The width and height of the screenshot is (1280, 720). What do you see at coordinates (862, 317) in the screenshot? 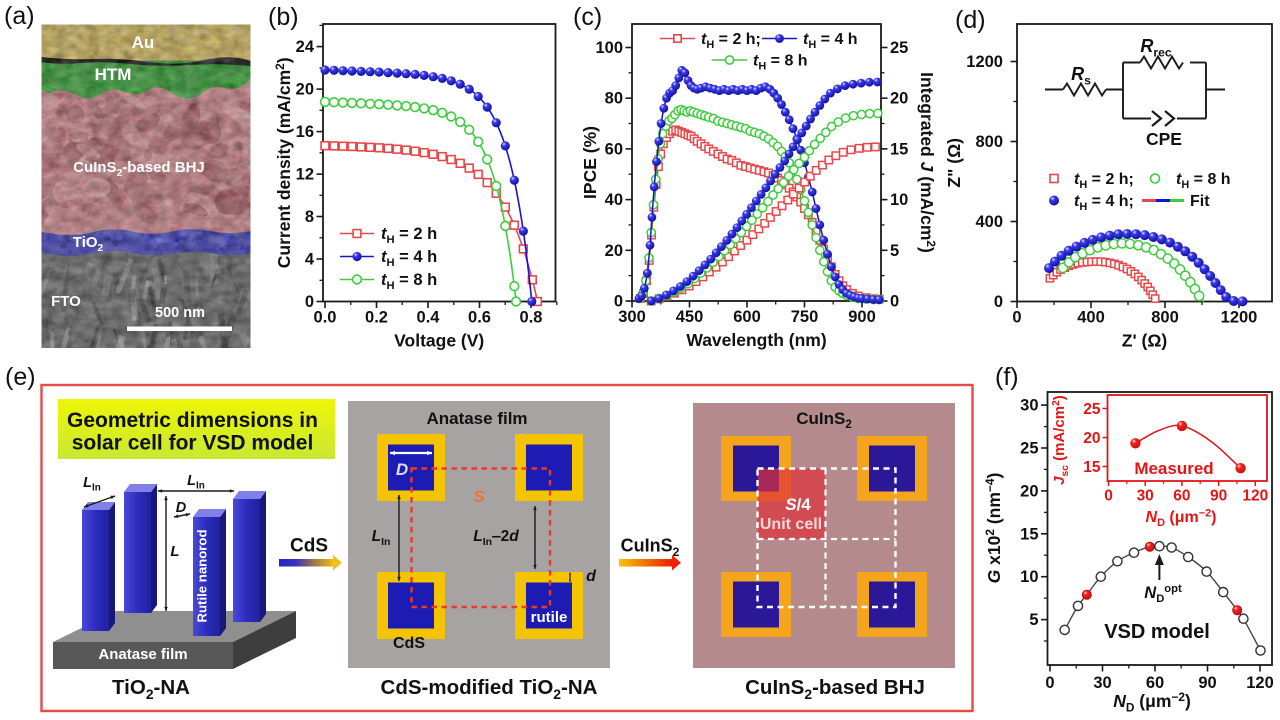
I see `svg-text: 900` at bounding box center [862, 317].